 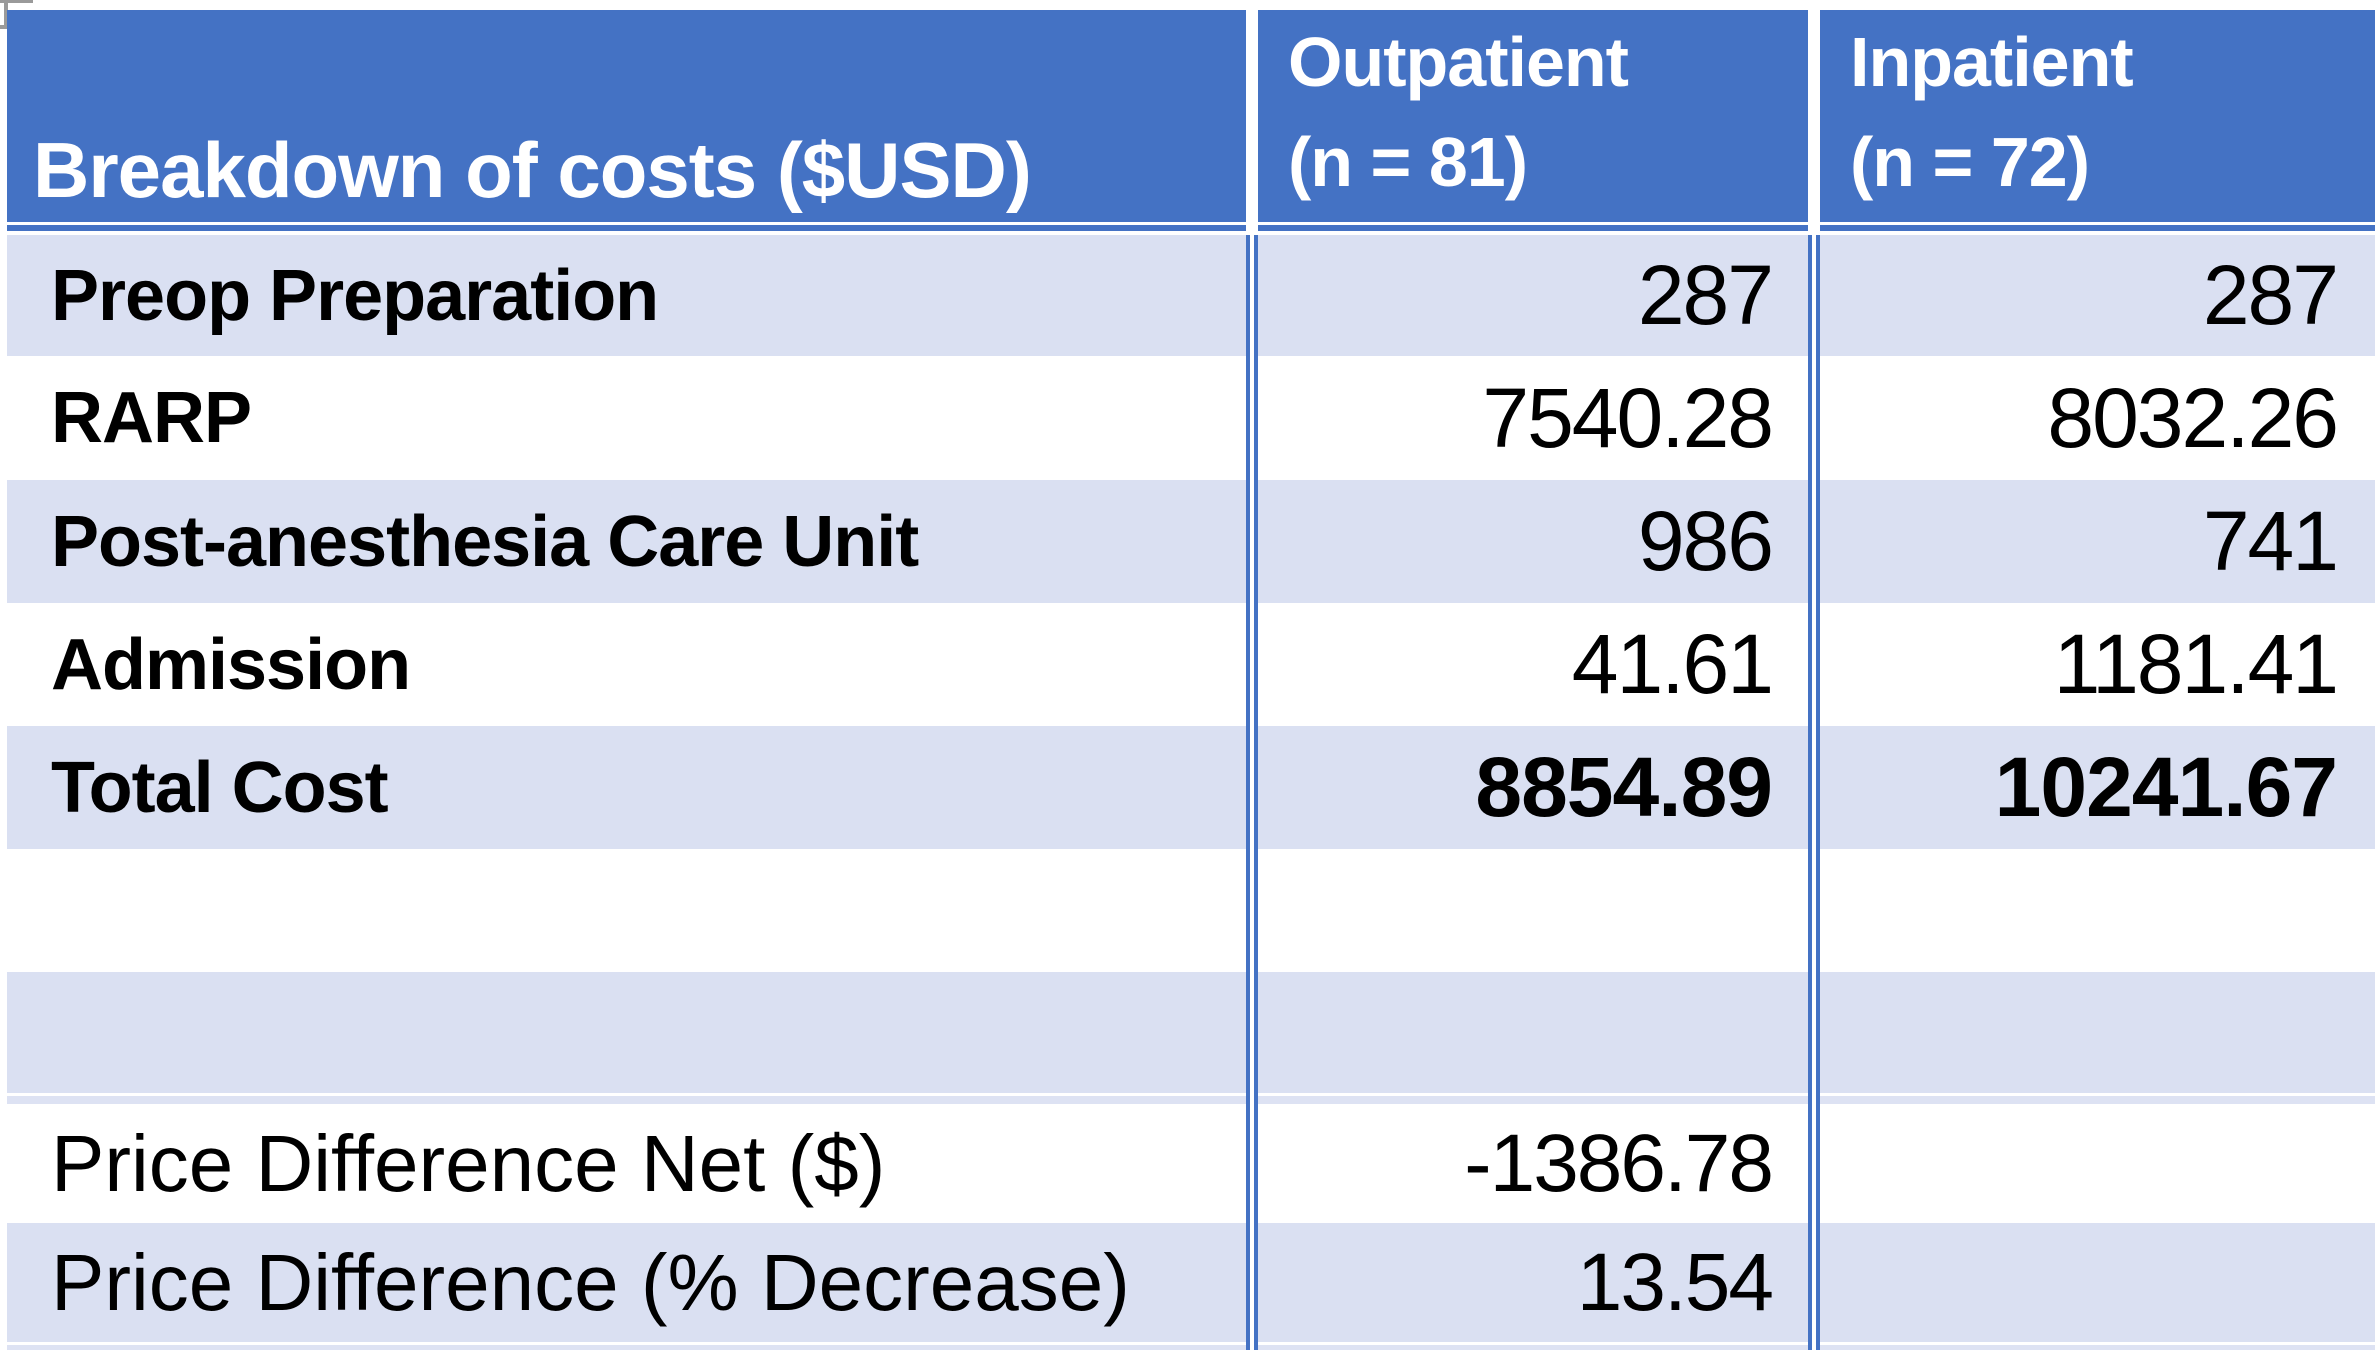 What do you see at coordinates (2166, 787) in the screenshot?
I see `inpatient-value: 10241.67` at bounding box center [2166, 787].